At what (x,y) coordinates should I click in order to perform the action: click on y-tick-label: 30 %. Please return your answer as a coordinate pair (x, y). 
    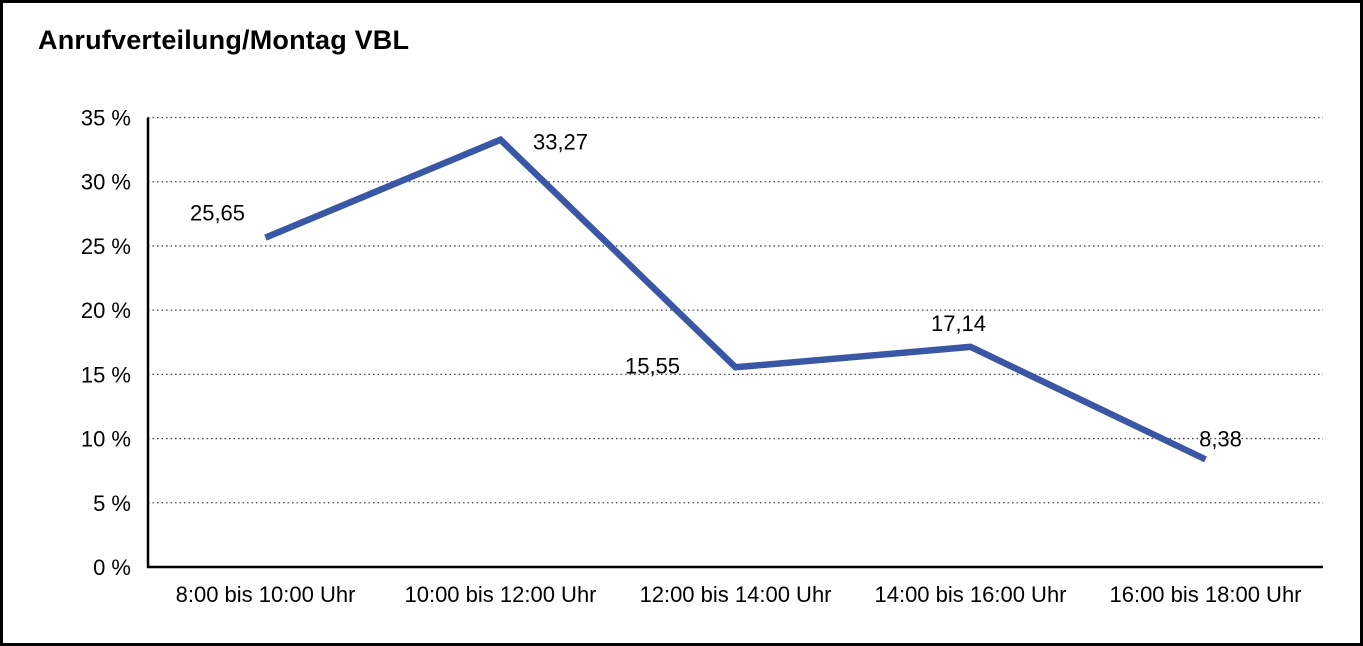
    Looking at the image, I should click on (106, 182).